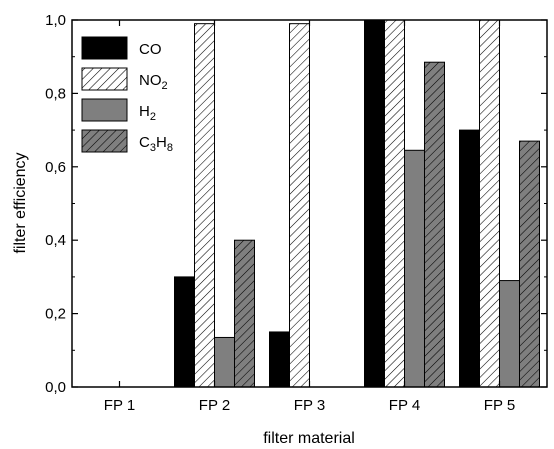 This screenshot has height=449, width=554. Describe the element at coordinates (404, 405) in the screenshot. I see `x-tick-label: FP 4` at that location.